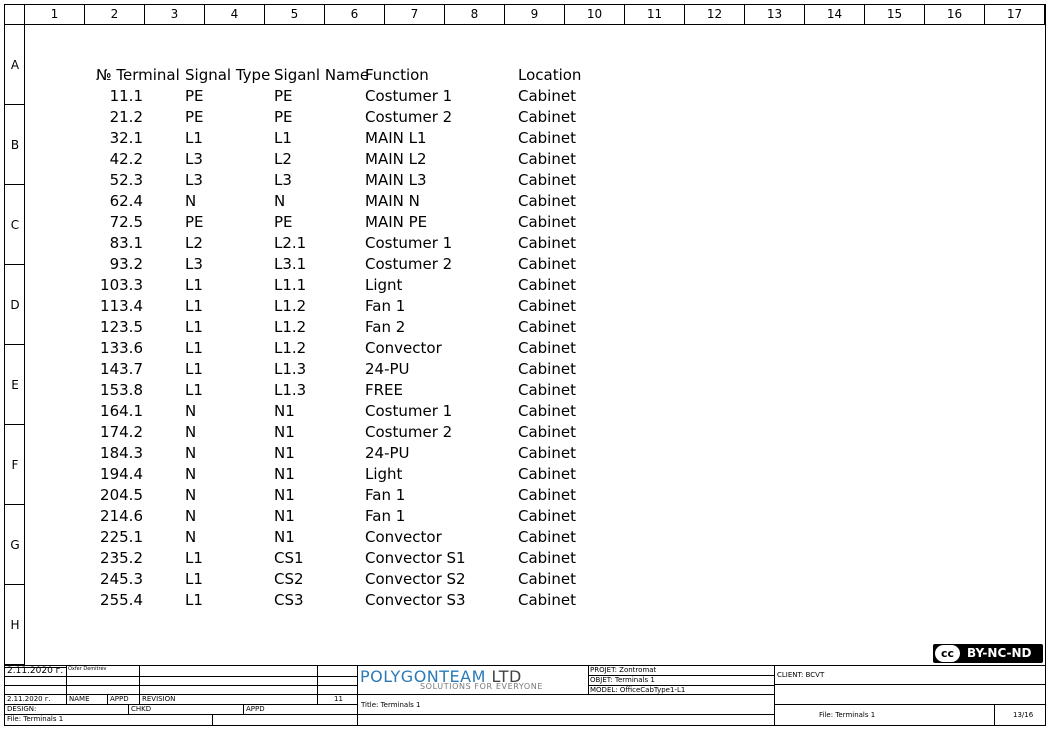 Image resolution: width=1050 pixels, height=730 pixels. What do you see at coordinates (35, 719) in the screenshot?
I see `file-label-left: File: Terminals 1` at bounding box center [35, 719].